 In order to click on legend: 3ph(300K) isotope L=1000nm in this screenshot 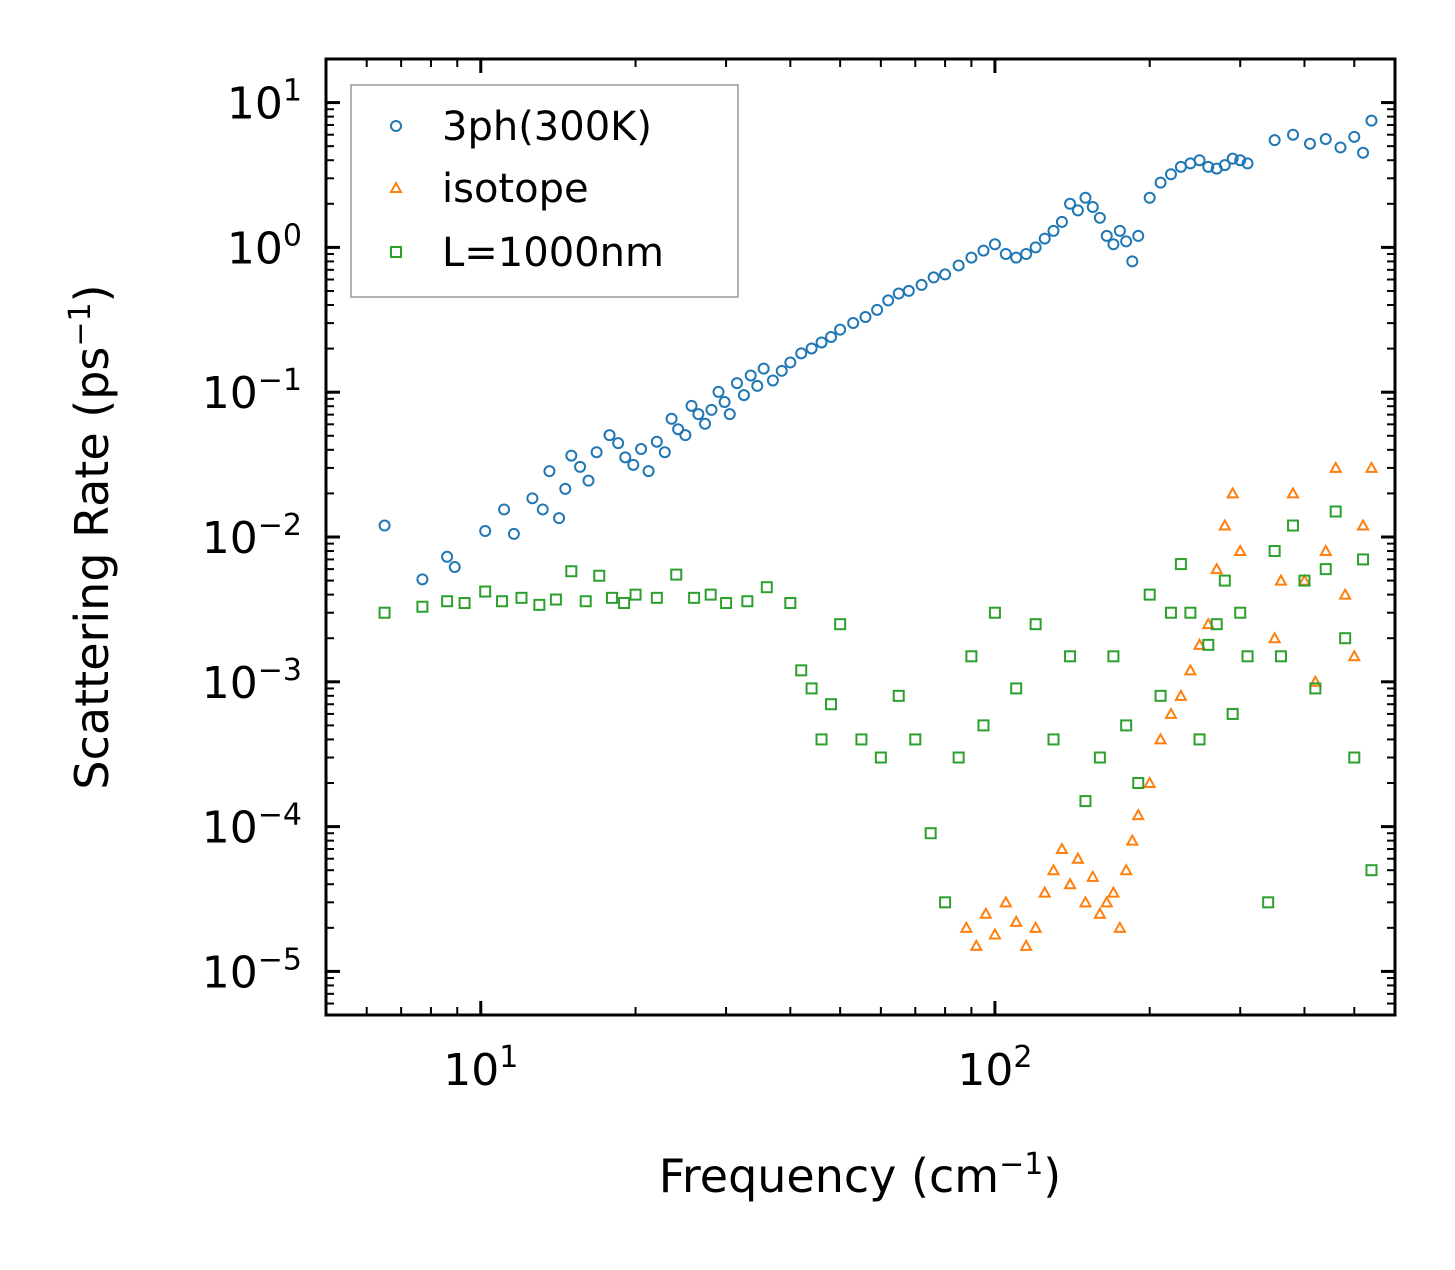, I will do `click(544, 191)`.